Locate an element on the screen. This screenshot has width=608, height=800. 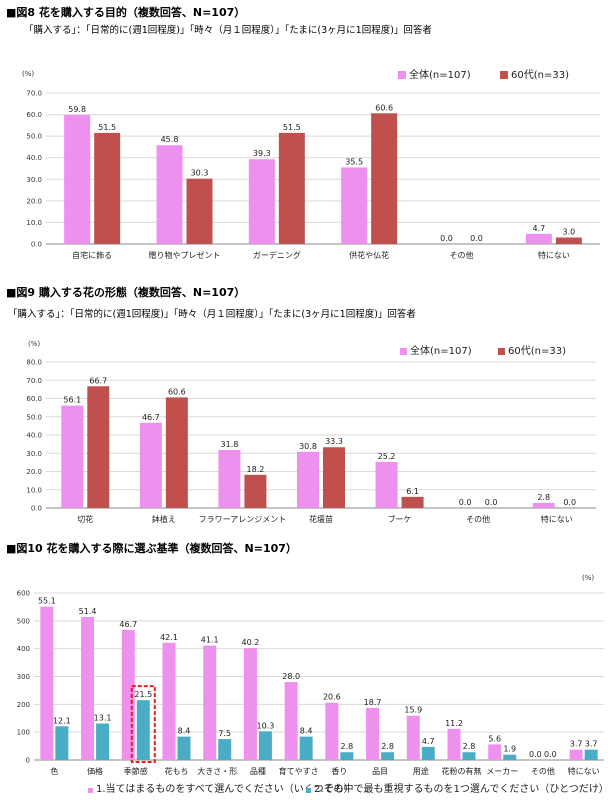
data-label: 15.9 is located at coordinates (413, 710).